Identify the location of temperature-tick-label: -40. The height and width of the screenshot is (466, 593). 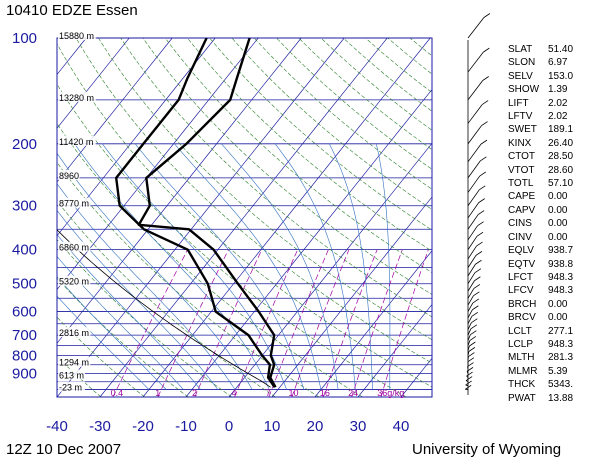
(57, 426).